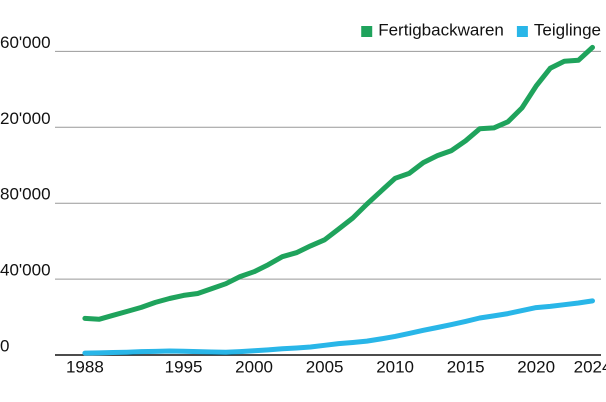 This screenshot has width=606, height=402. What do you see at coordinates (395, 366) in the screenshot?
I see `x-tick-label: 2010` at bounding box center [395, 366].